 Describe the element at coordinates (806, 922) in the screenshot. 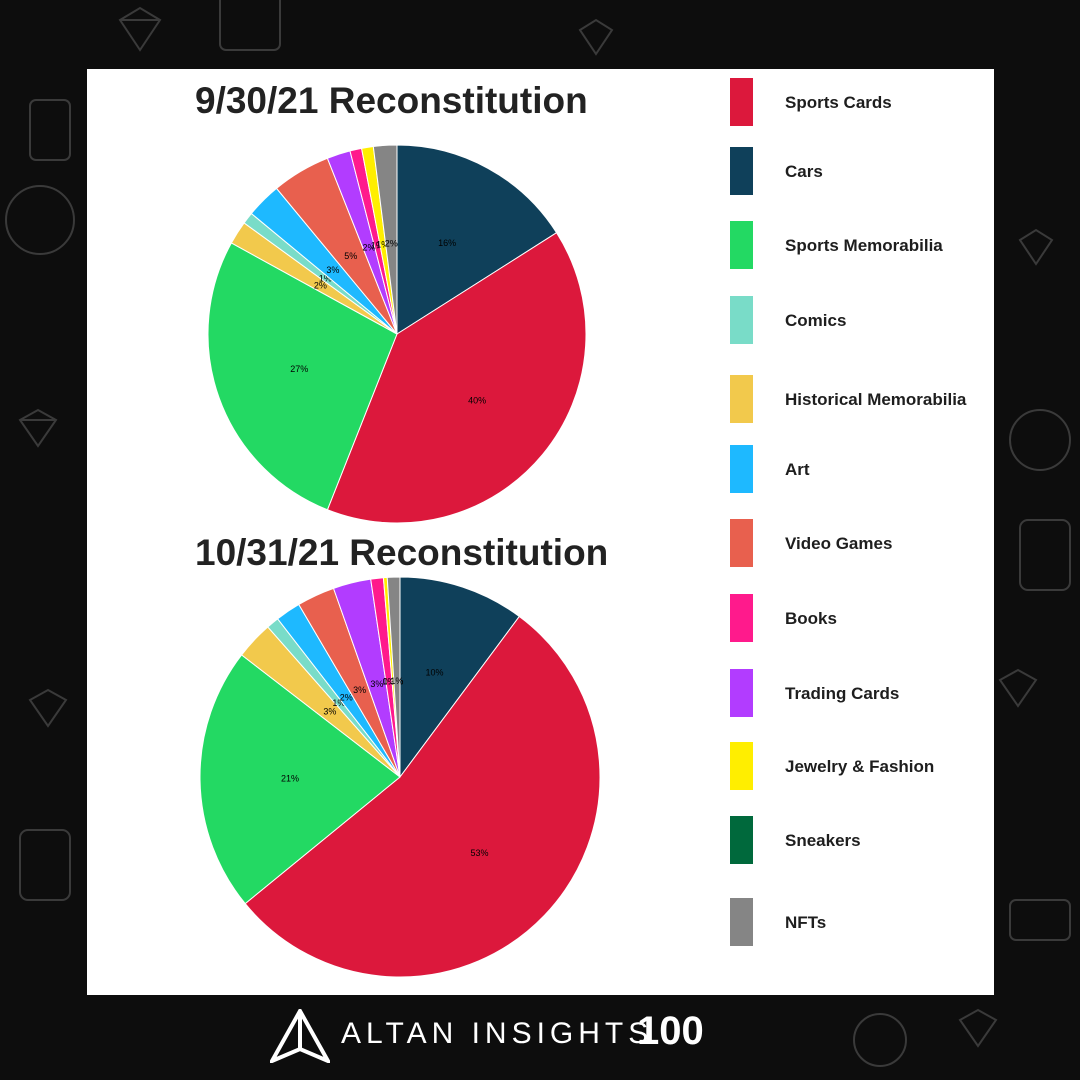

I see `legend-label: NFTs` at that location.